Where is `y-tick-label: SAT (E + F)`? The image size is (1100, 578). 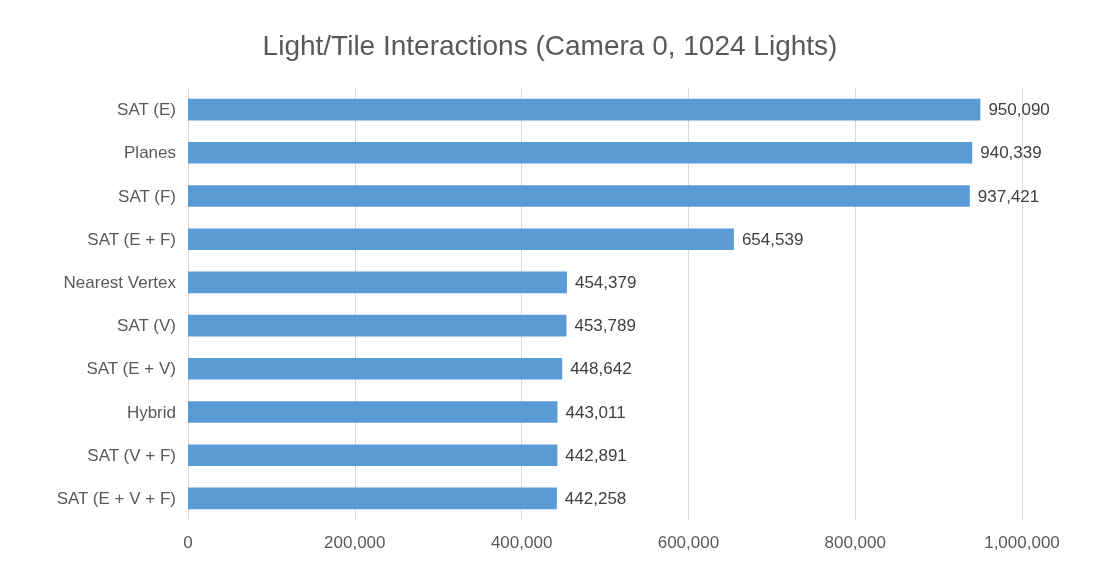 y-tick-label: SAT (E + F) is located at coordinates (131, 239).